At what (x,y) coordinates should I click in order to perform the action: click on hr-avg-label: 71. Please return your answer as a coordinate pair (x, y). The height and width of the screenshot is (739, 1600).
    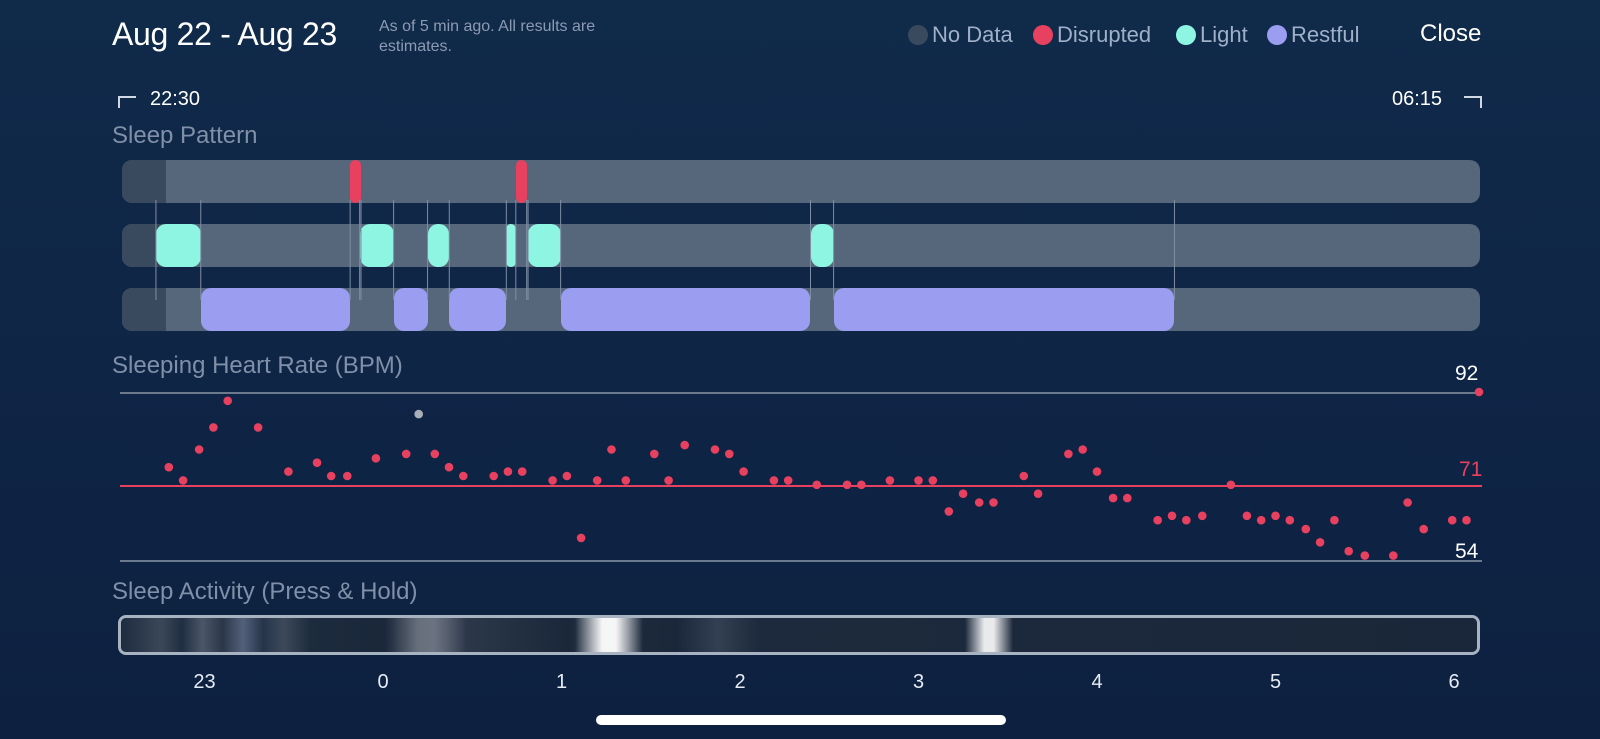
    Looking at the image, I should click on (1471, 469).